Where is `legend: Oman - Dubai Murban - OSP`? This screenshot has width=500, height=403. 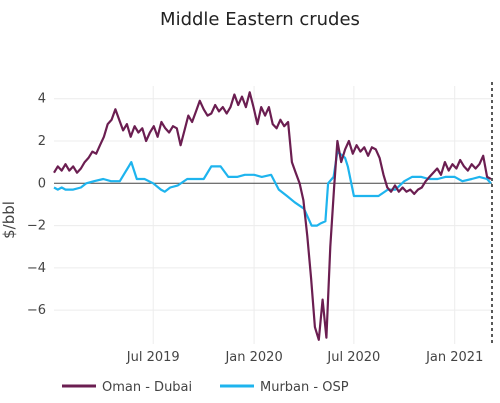
legend: Oman - Dubai Murban - OSP is located at coordinates (205, 387).